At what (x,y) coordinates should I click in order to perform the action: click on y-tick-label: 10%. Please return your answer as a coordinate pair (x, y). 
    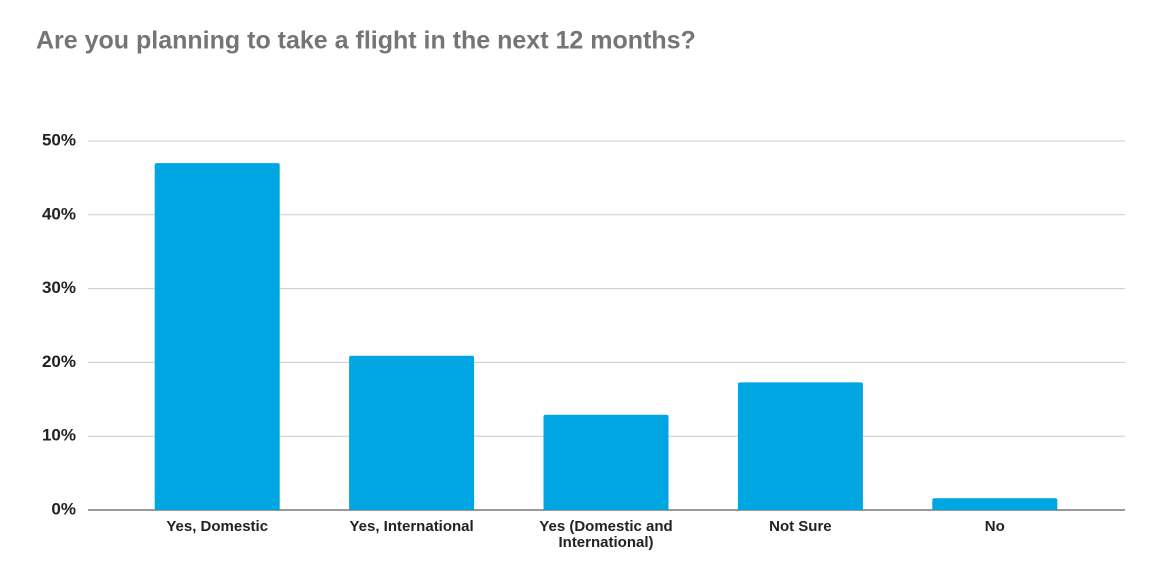
    Looking at the image, I should click on (59, 435).